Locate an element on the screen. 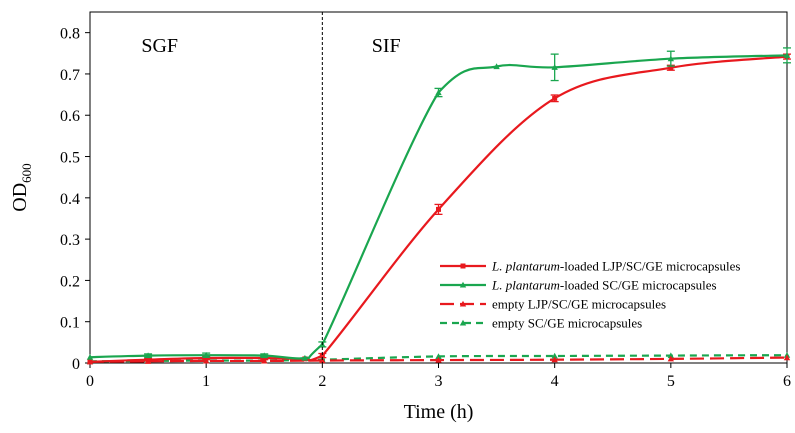 Image resolution: width=795 pixels, height=433 pixels. y-axis-title-main: OD is located at coordinates (20, 197).